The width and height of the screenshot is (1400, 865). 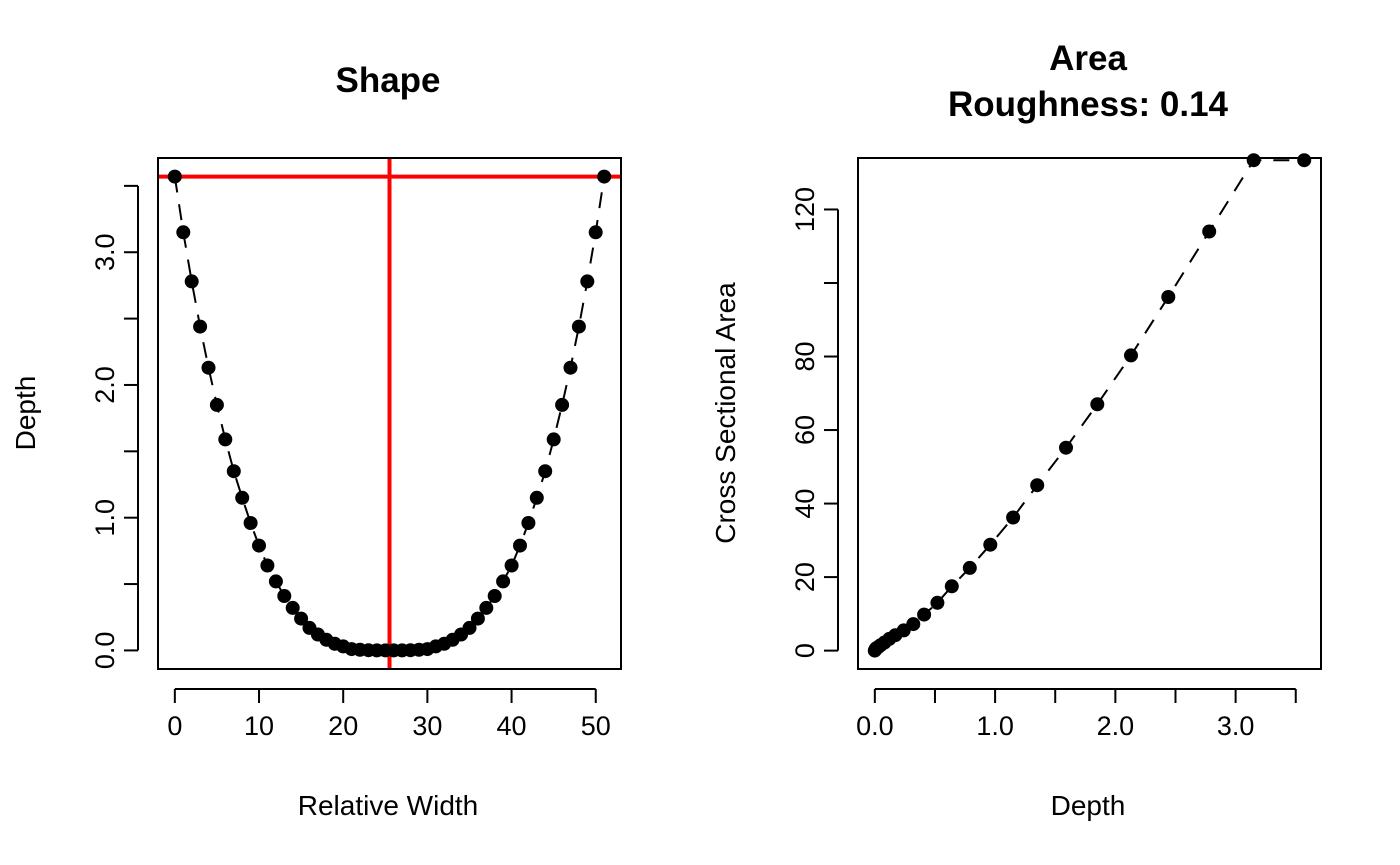 What do you see at coordinates (805, 504) in the screenshot?
I see `area-y-tick-label: 40` at bounding box center [805, 504].